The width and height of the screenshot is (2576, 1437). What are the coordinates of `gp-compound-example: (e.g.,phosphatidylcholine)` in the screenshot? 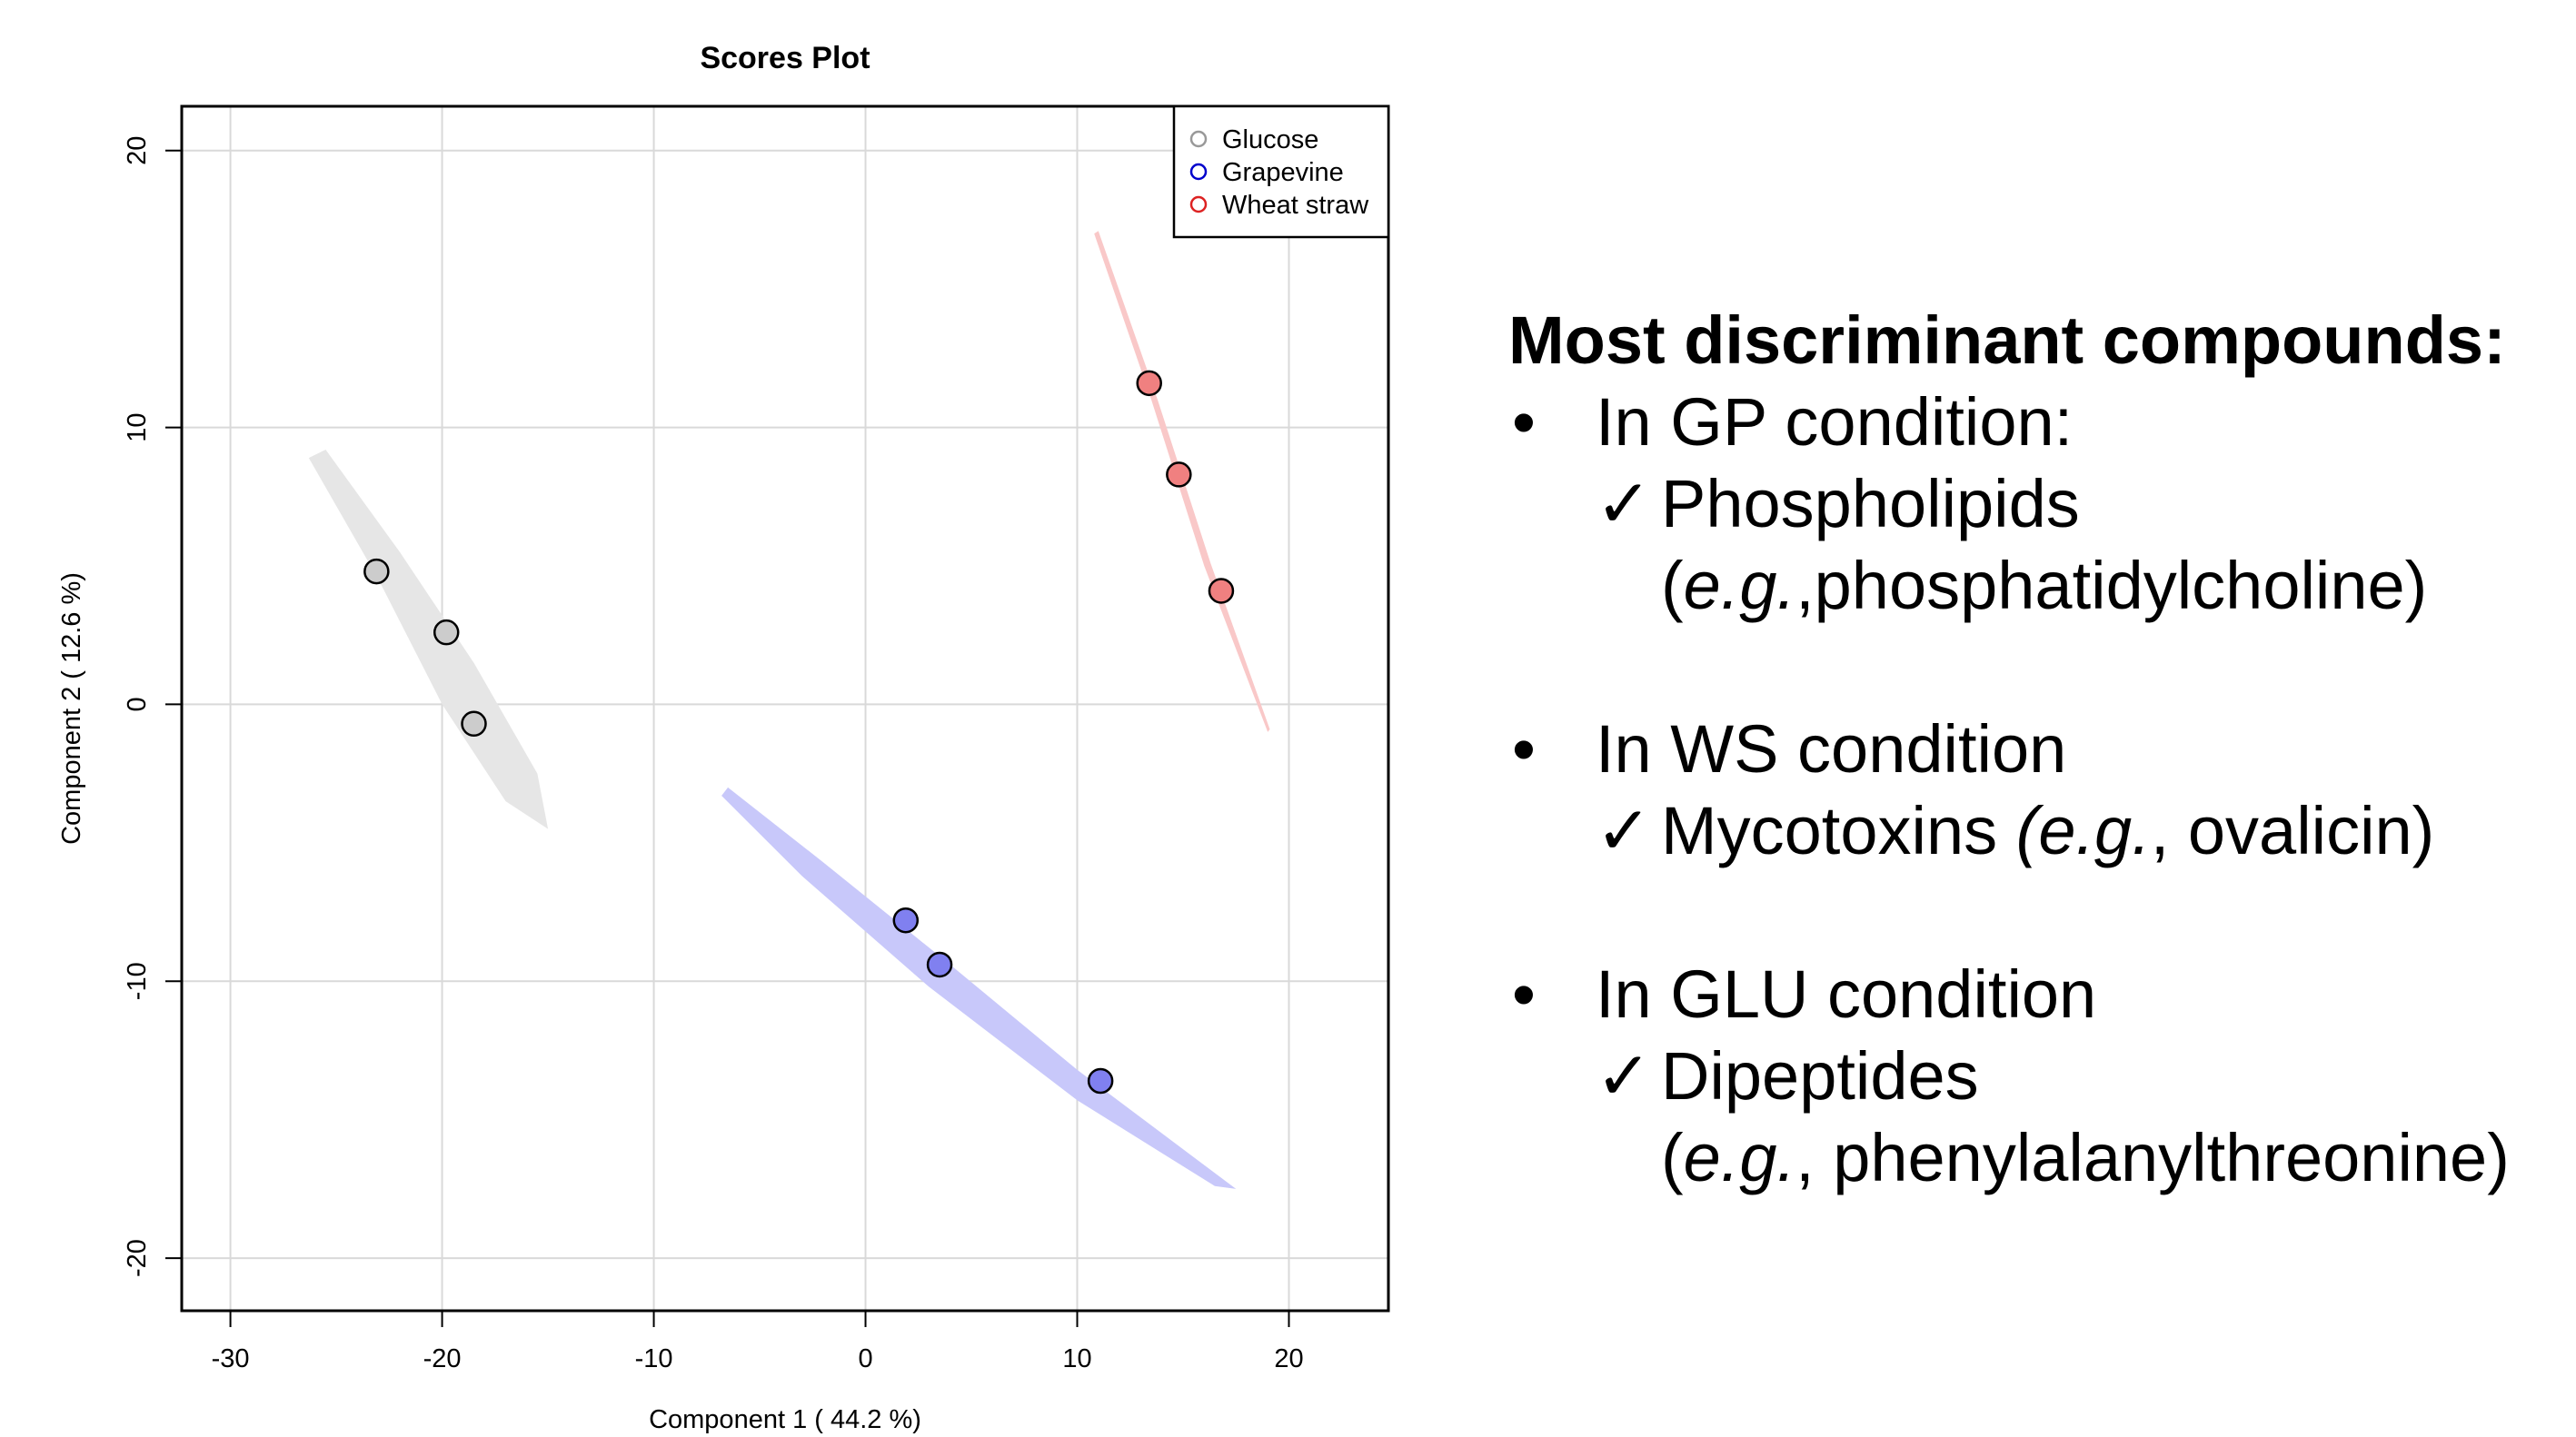 It's located at (2035, 586).